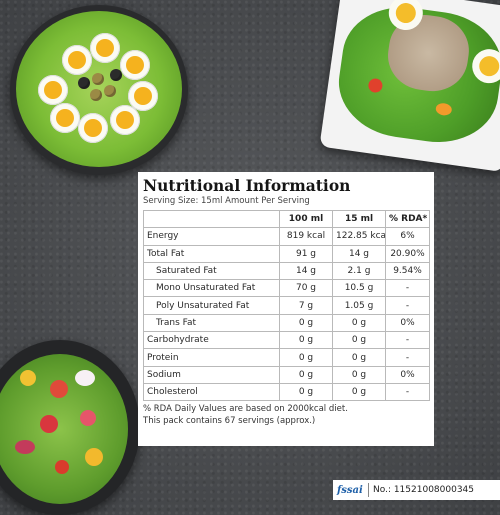 The height and width of the screenshot is (515, 500). I want to click on egg-salad-plate-image, so click(99, 90).